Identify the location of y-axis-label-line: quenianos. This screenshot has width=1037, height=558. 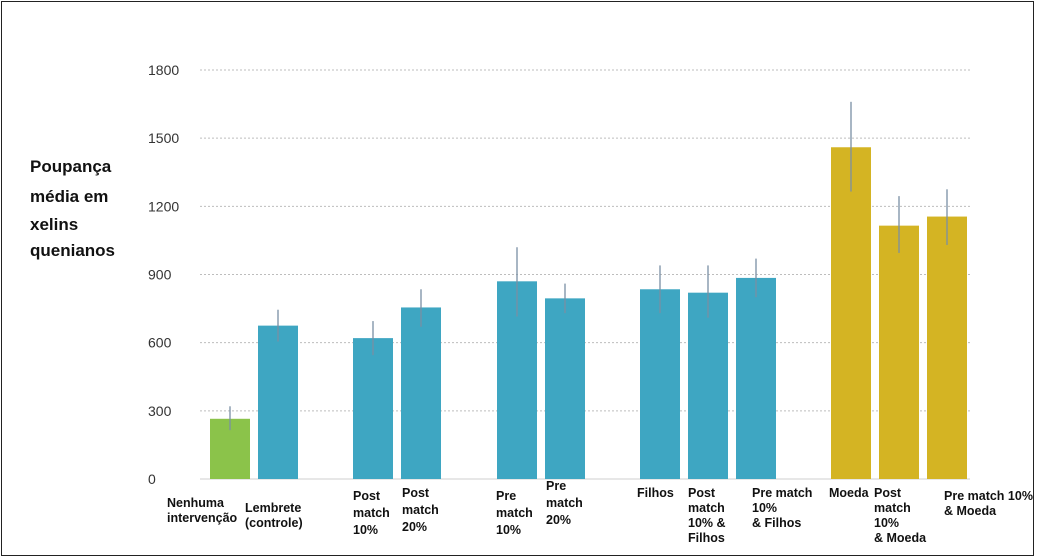
(73, 250).